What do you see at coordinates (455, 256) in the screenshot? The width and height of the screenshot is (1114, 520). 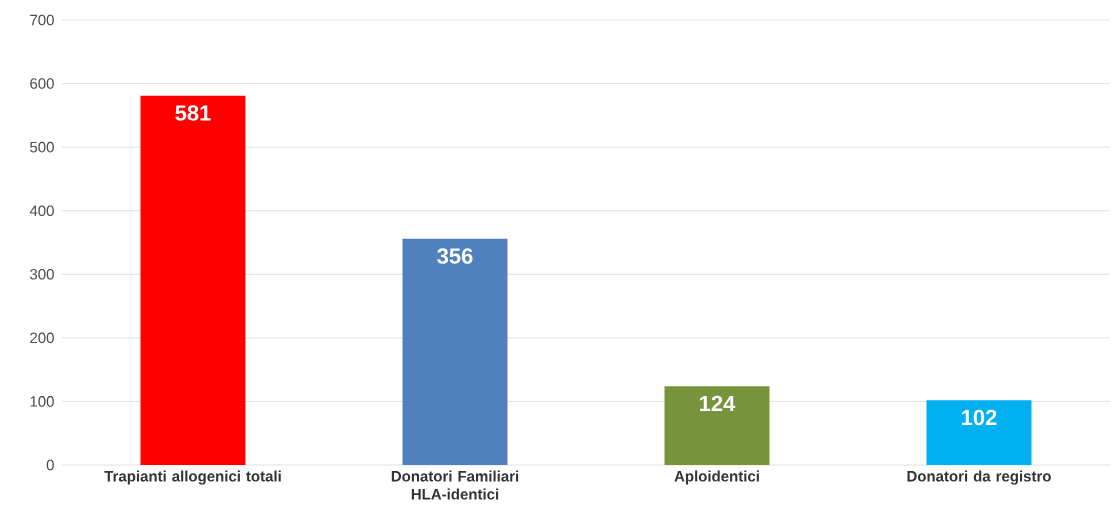 I see `data-label: 356` at bounding box center [455, 256].